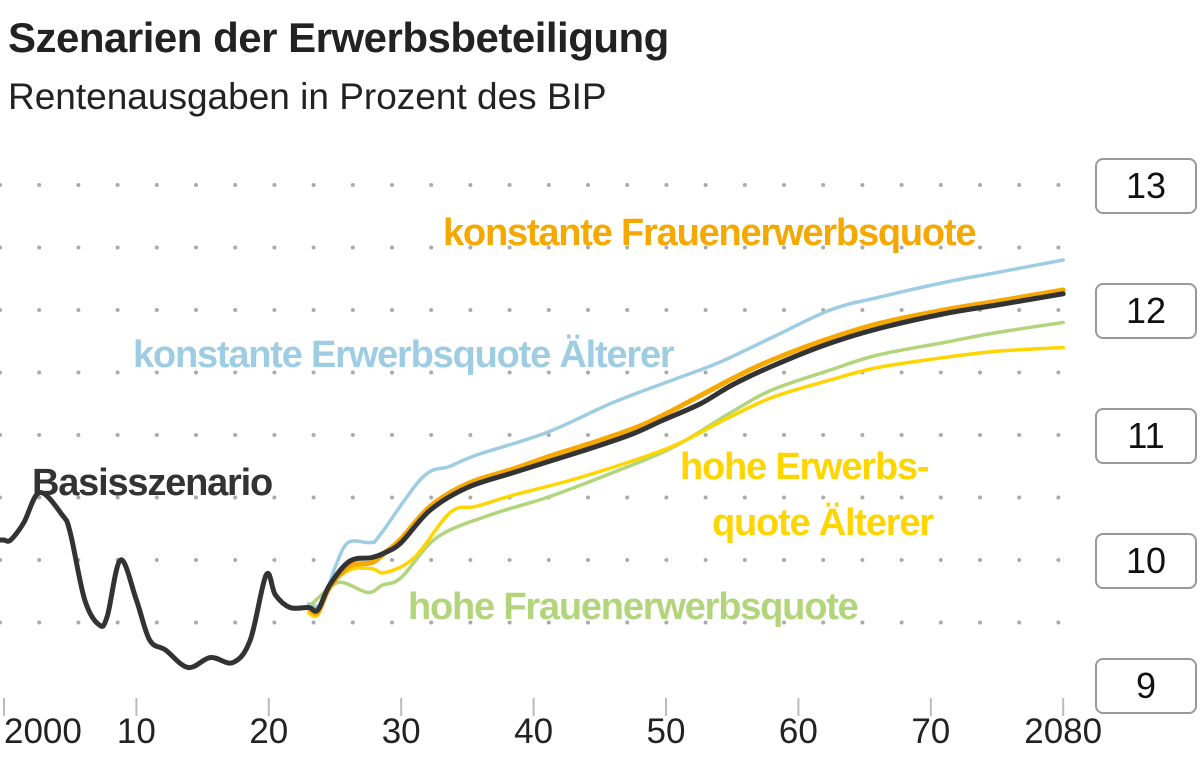 This screenshot has height=765, width=1200. Describe the element at coordinates (805, 467) in the screenshot. I see `label-hohe-erwerbsquote-aelterer-1: hohe Erwerbs-` at that location.